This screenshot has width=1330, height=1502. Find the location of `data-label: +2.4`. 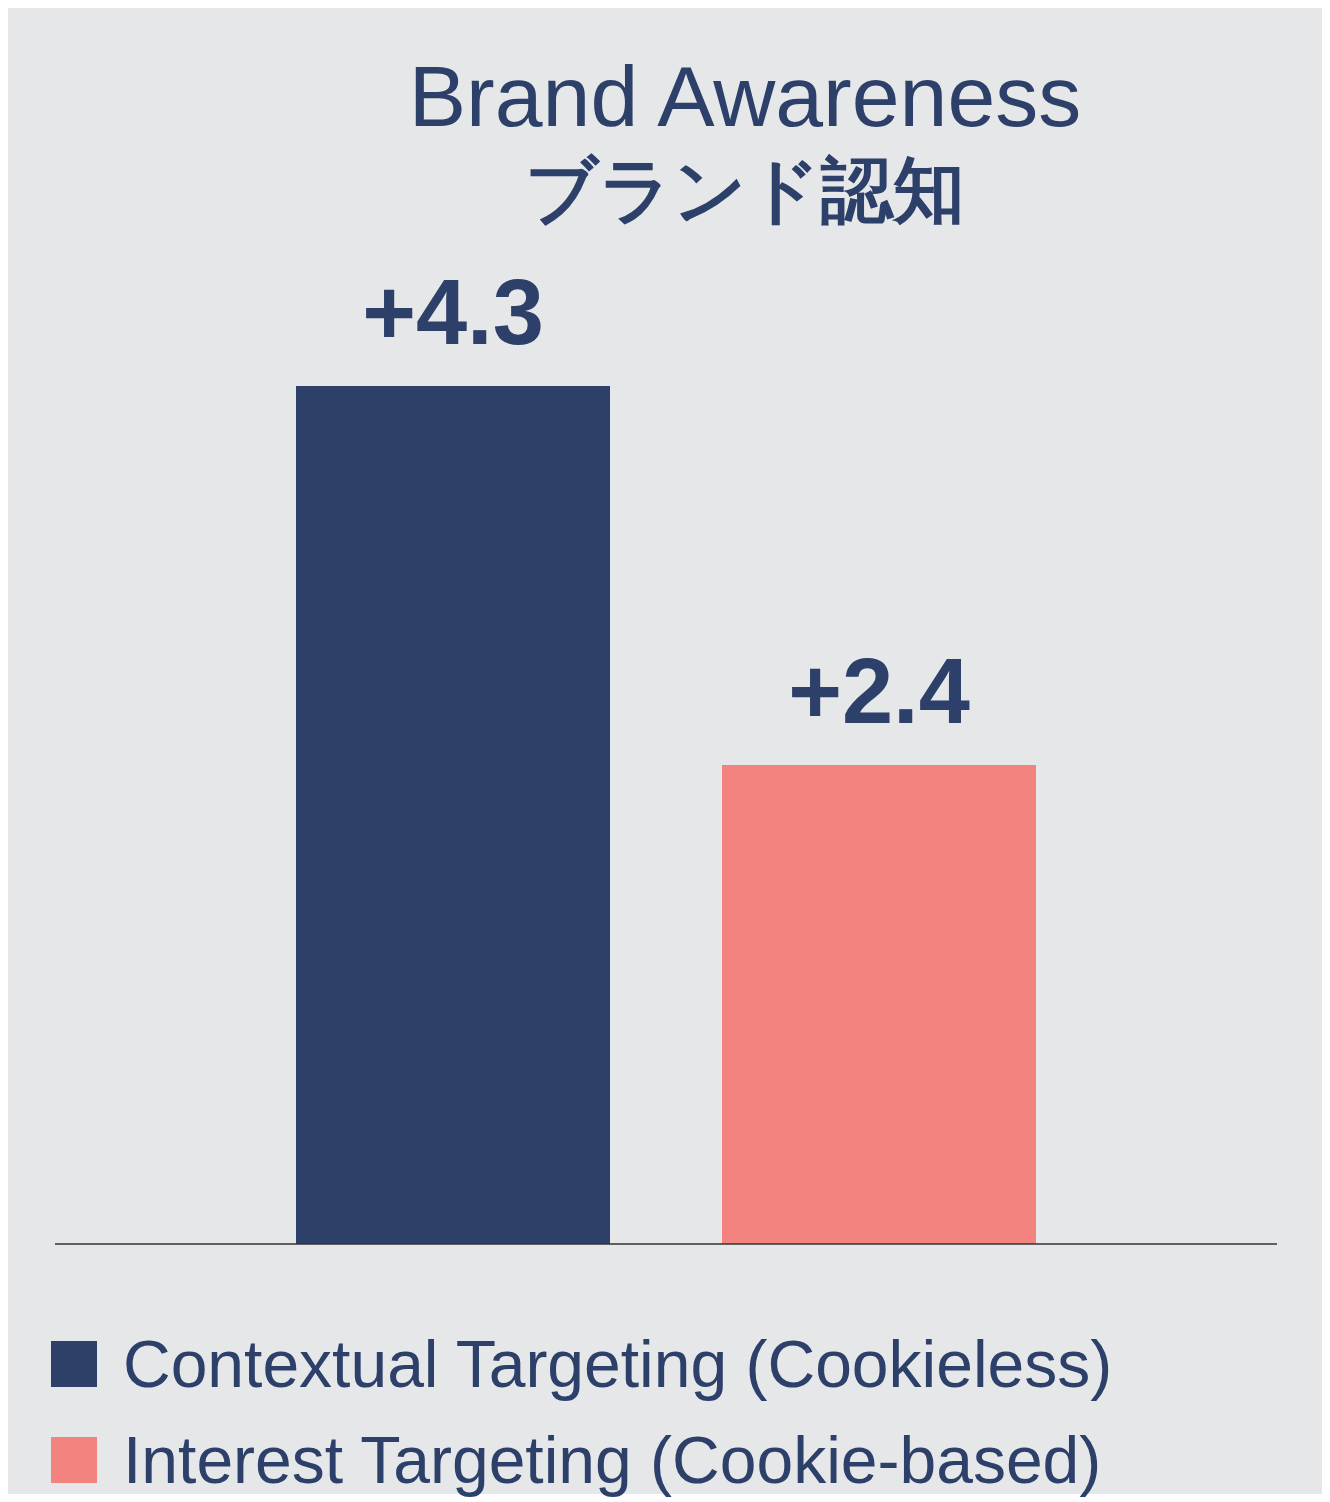

data-label: +2.4 is located at coordinates (879, 691).